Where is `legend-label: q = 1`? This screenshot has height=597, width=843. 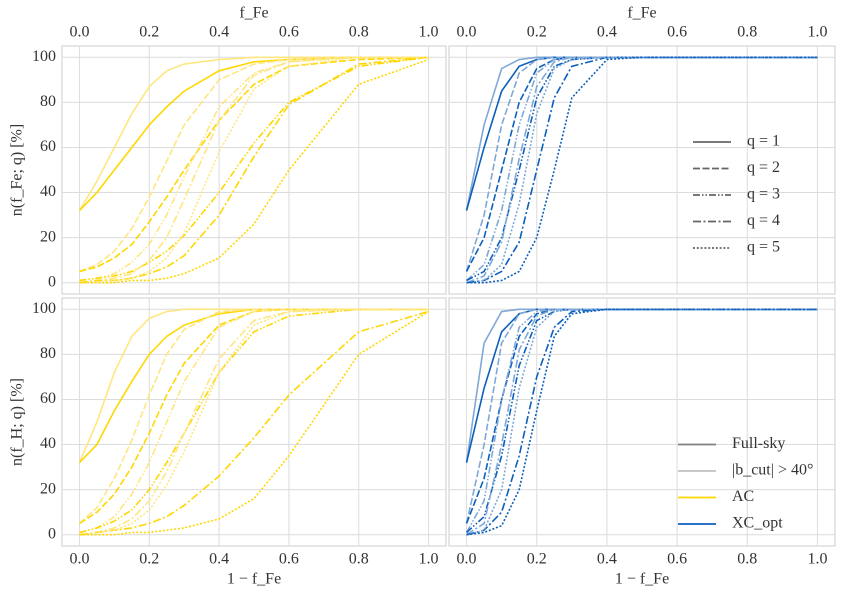
legend-label: q = 1 is located at coordinates (763, 141).